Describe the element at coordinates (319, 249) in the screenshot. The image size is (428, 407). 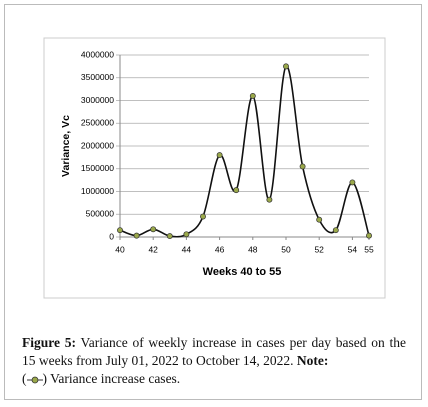
I see `x-tick-label: 52` at that location.